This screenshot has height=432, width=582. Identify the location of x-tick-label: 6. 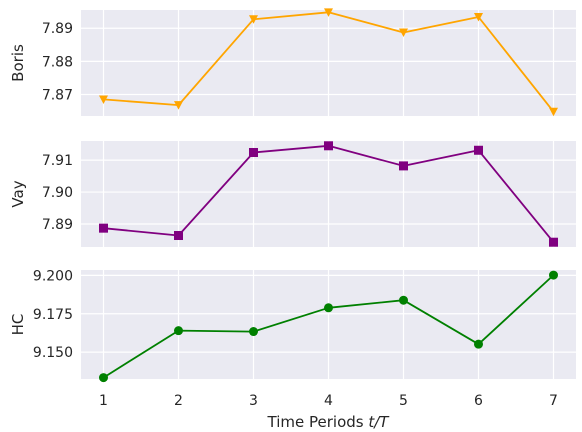
(478, 401).